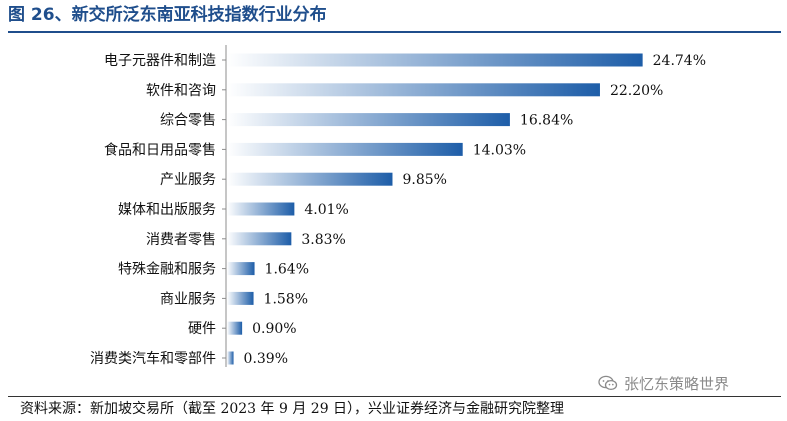 The height and width of the screenshot is (421, 787). Describe the element at coordinates (167, 210) in the screenshot. I see `category-label: 媒体和出版服务` at that location.